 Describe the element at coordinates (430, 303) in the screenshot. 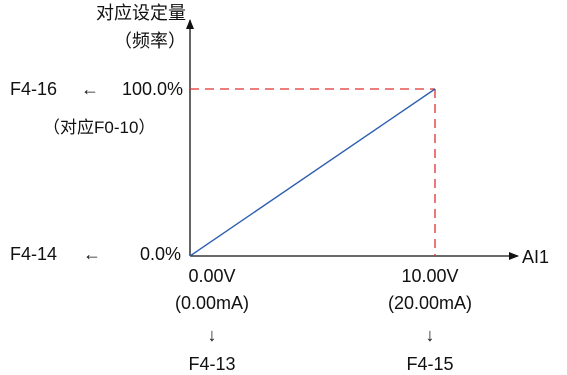

I see `x-max-current: (20.00mA)` at that location.